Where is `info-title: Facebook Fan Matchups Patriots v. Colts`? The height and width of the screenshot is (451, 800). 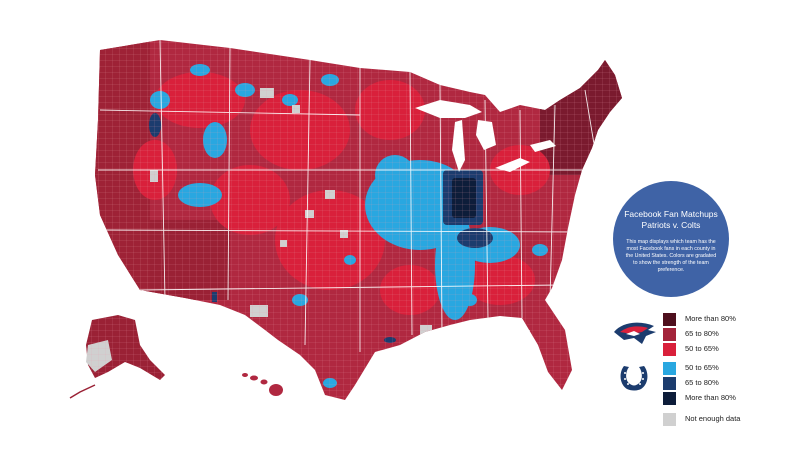 info-title: Facebook Fan Matchups Patriots v. Colts is located at coordinates (671, 220).